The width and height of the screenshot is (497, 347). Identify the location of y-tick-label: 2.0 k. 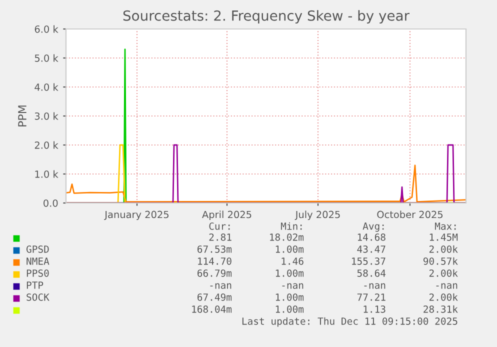
(46, 145).